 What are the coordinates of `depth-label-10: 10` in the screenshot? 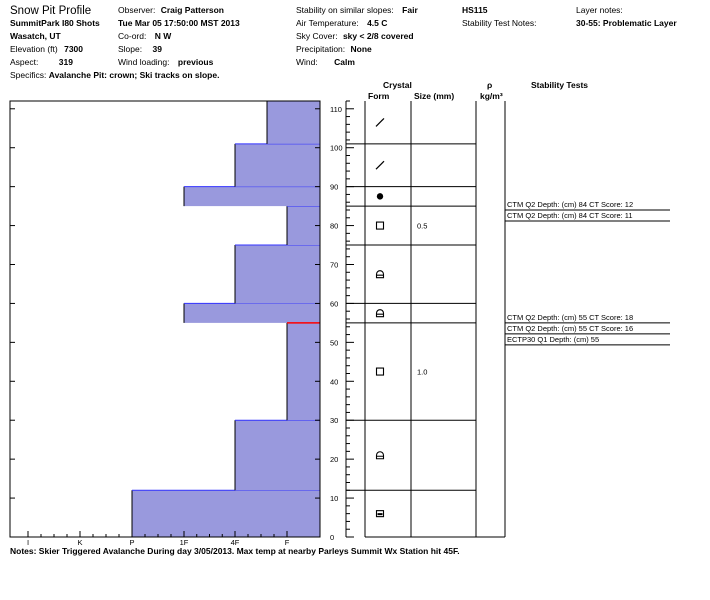 It's located at (334, 498).